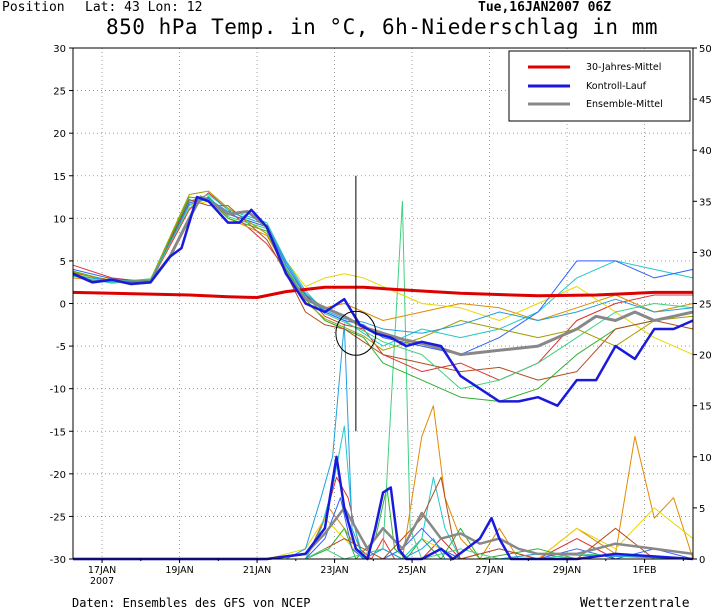 This screenshot has width=711, height=611. I want to click on y-left-tick-label: 0, so click(63, 305).